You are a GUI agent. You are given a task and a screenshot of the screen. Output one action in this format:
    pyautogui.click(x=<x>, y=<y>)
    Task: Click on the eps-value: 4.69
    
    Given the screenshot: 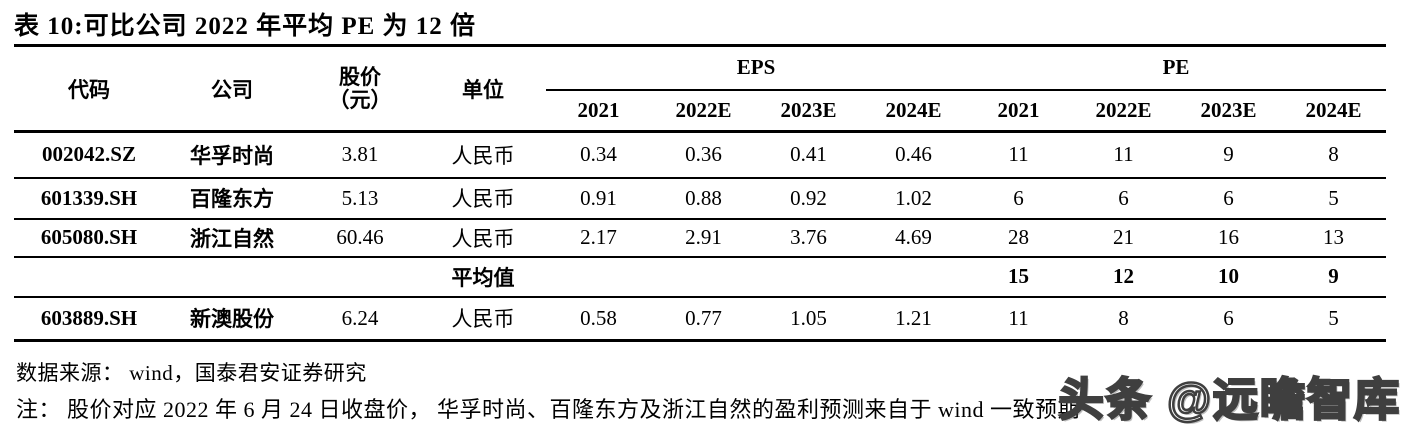 What is the action you would take?
    pyautogui.click(x=914, y=238)
    